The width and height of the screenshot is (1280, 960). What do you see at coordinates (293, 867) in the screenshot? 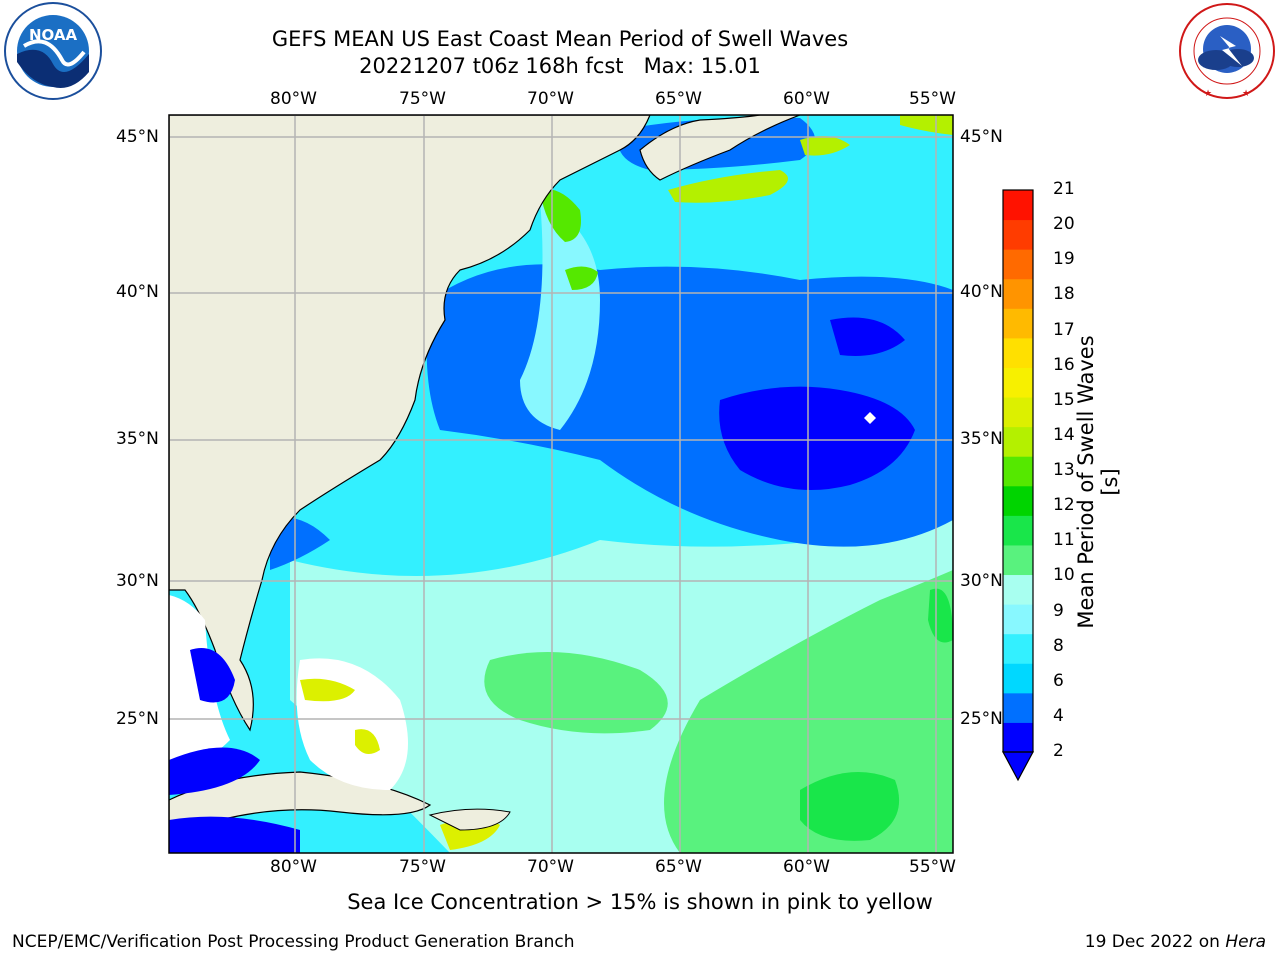
I see `lon-tick-bottom: 80°W` at bounding box center [293, 867].